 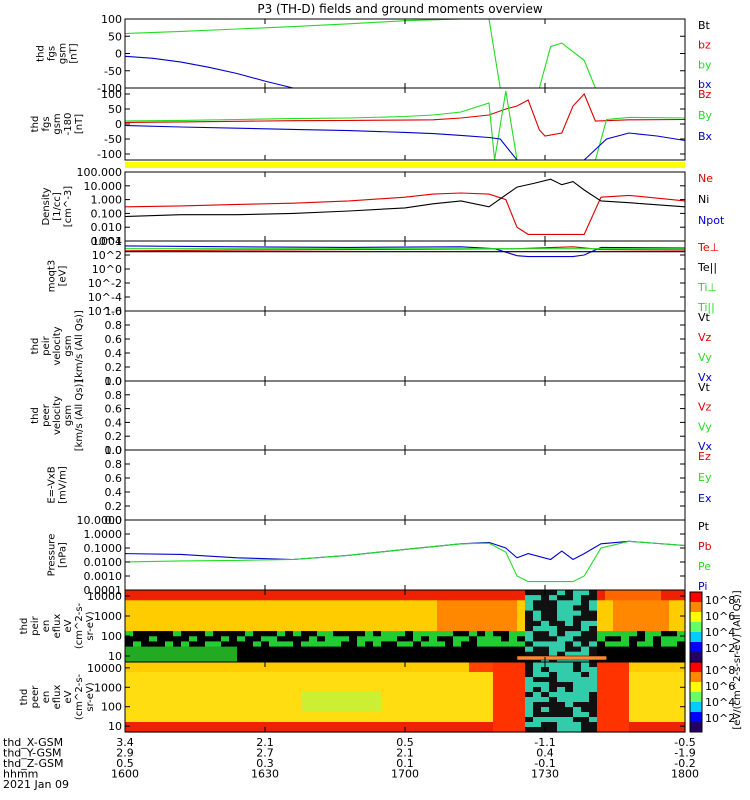 I want to click on panel-frame, so click(x=405, y=53).